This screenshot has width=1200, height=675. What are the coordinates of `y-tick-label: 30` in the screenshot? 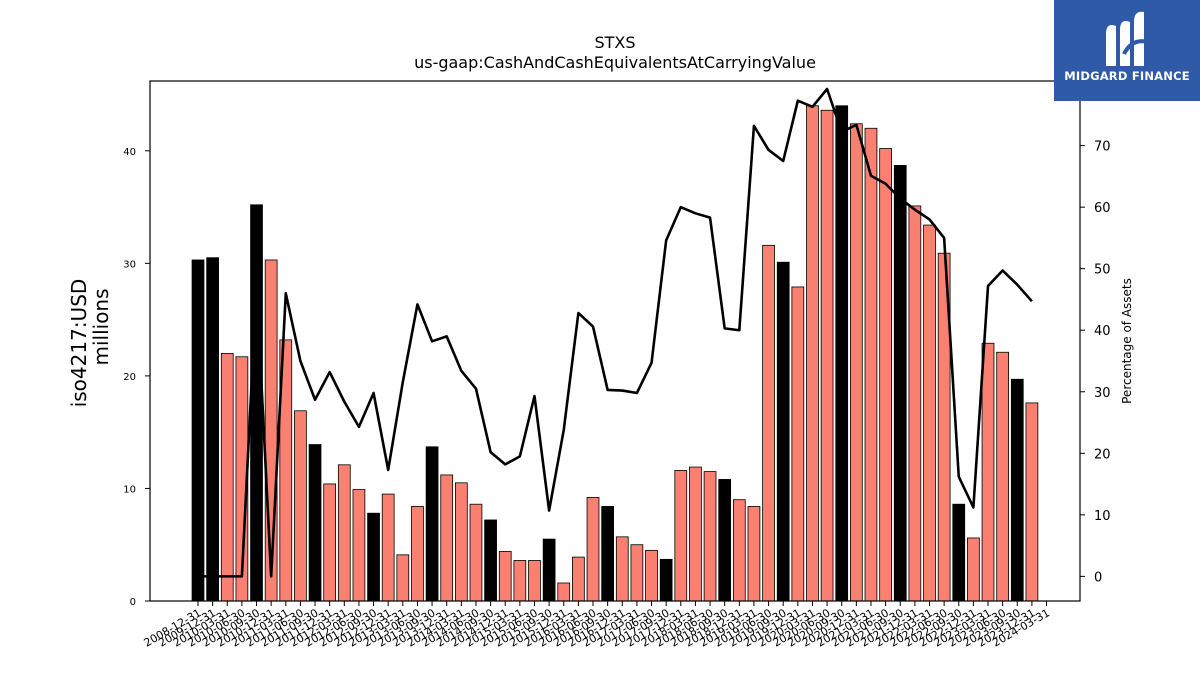 It's located at (129, 264).